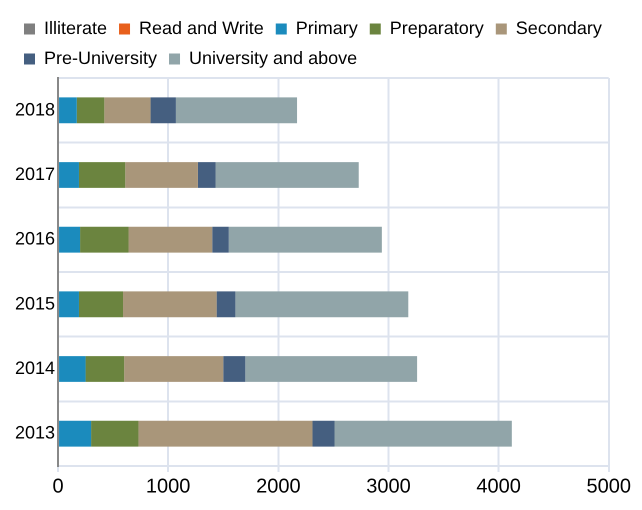 This screenshot has height=510, width=642. What do you see at coordinates (388, 487) in the screenshot?
I see `x-tick-label: 3000` at bounding box center [388, 487].